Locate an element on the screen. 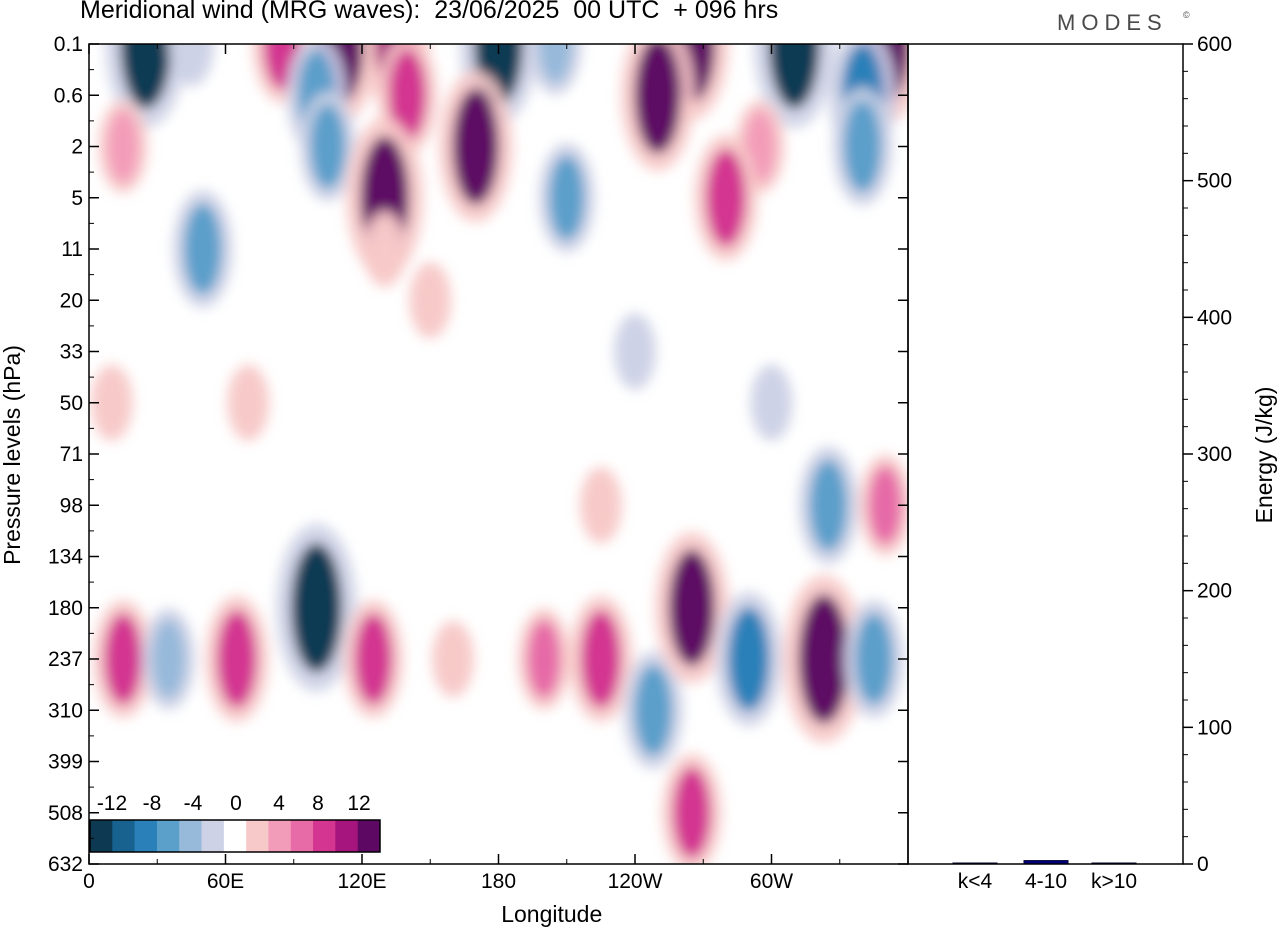 The image size is (1280, 930). energy-tick-label: 600 is located at coordinates (1214, 44).